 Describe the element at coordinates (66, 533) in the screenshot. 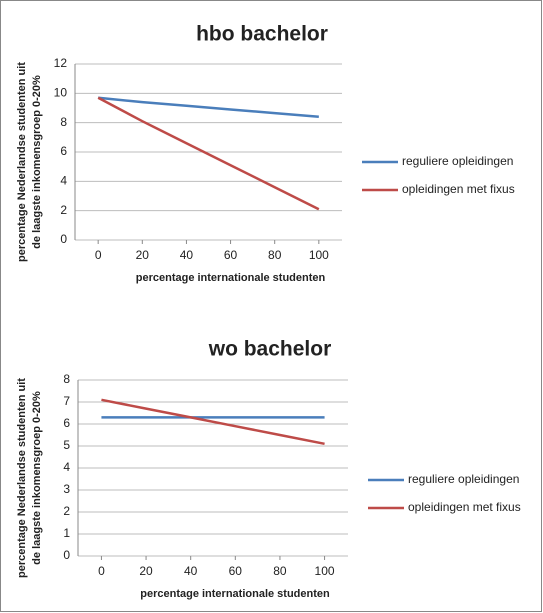

I see `y-tick-label: 1` at that location.